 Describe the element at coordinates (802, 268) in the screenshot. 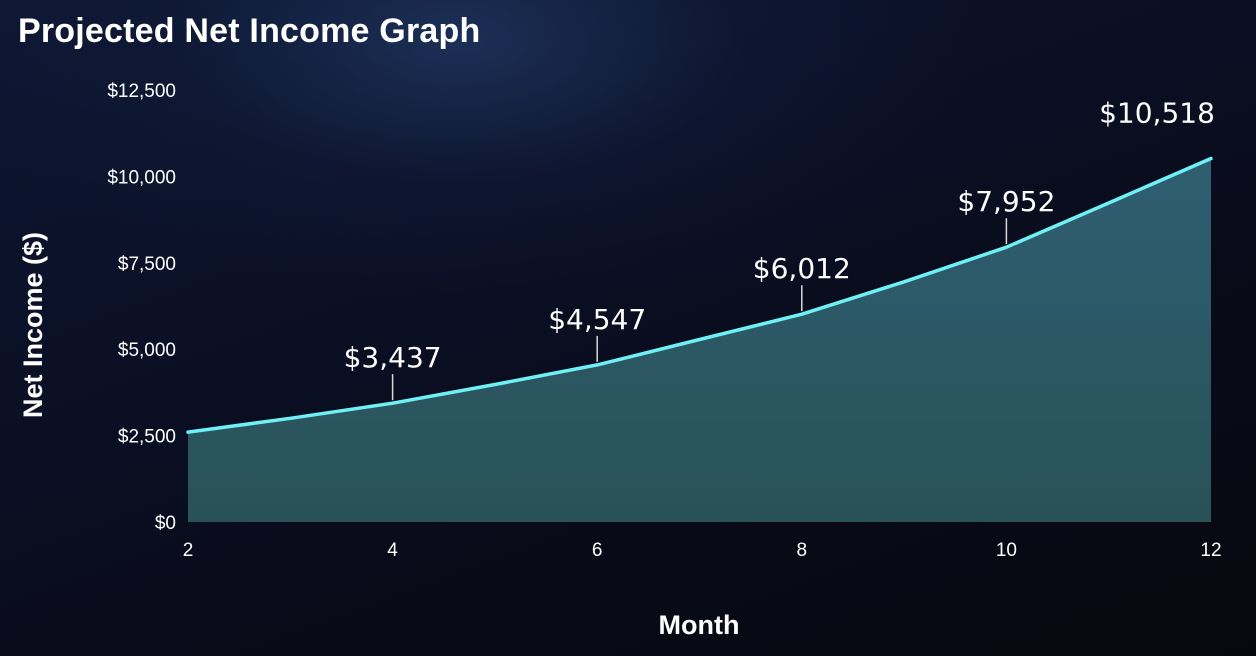

I see `data-label: $6,012` at that location.